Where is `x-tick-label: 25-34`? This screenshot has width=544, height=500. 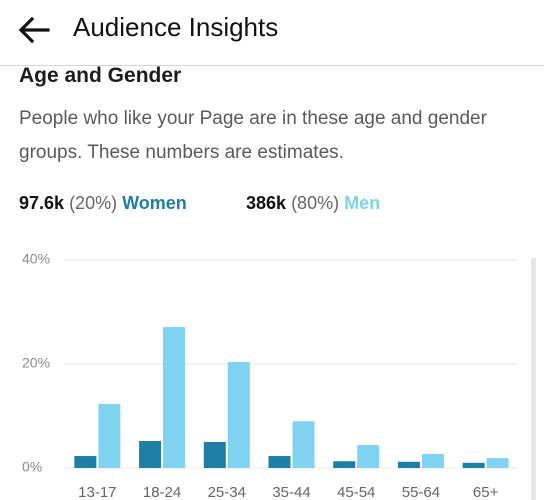 x-tick-label: 25-34 is located at coordinates (227, 492).